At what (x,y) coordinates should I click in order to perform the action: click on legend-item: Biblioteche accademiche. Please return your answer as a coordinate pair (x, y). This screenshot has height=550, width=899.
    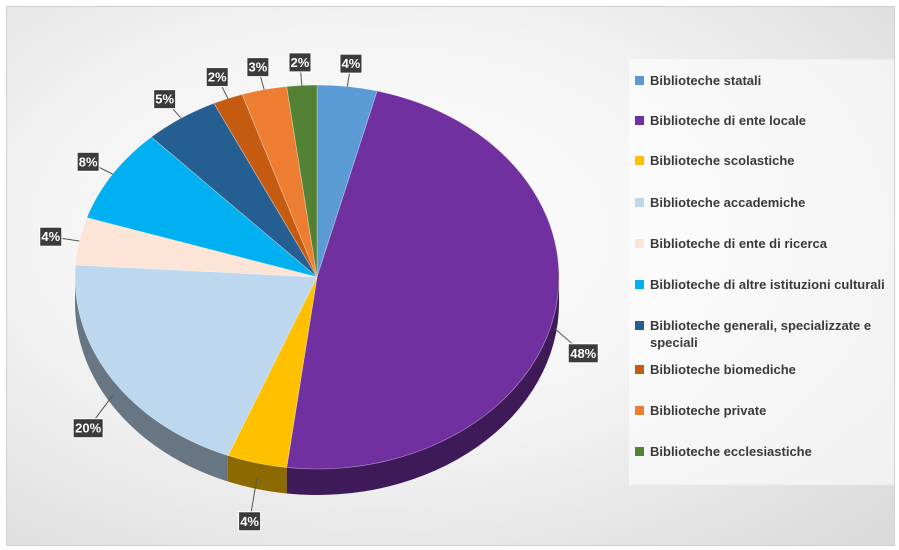
    Looking at the image, I should click on (761, 202).